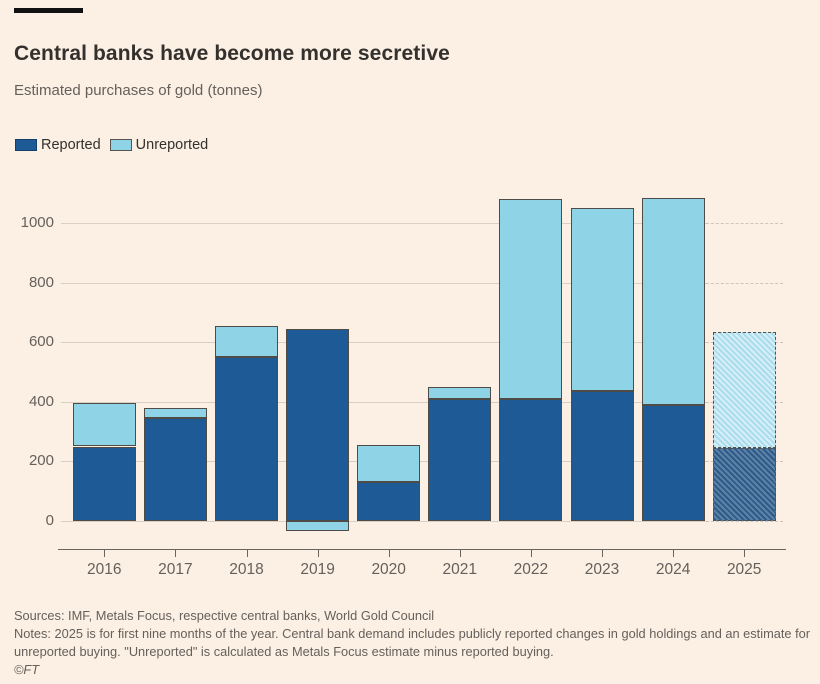 This screenshot has height=684, width=820. What do you see at coordinates (71, 145) in the screenshot?
I see `legend-label-reported: Reported` at bounding box center [71, 145].